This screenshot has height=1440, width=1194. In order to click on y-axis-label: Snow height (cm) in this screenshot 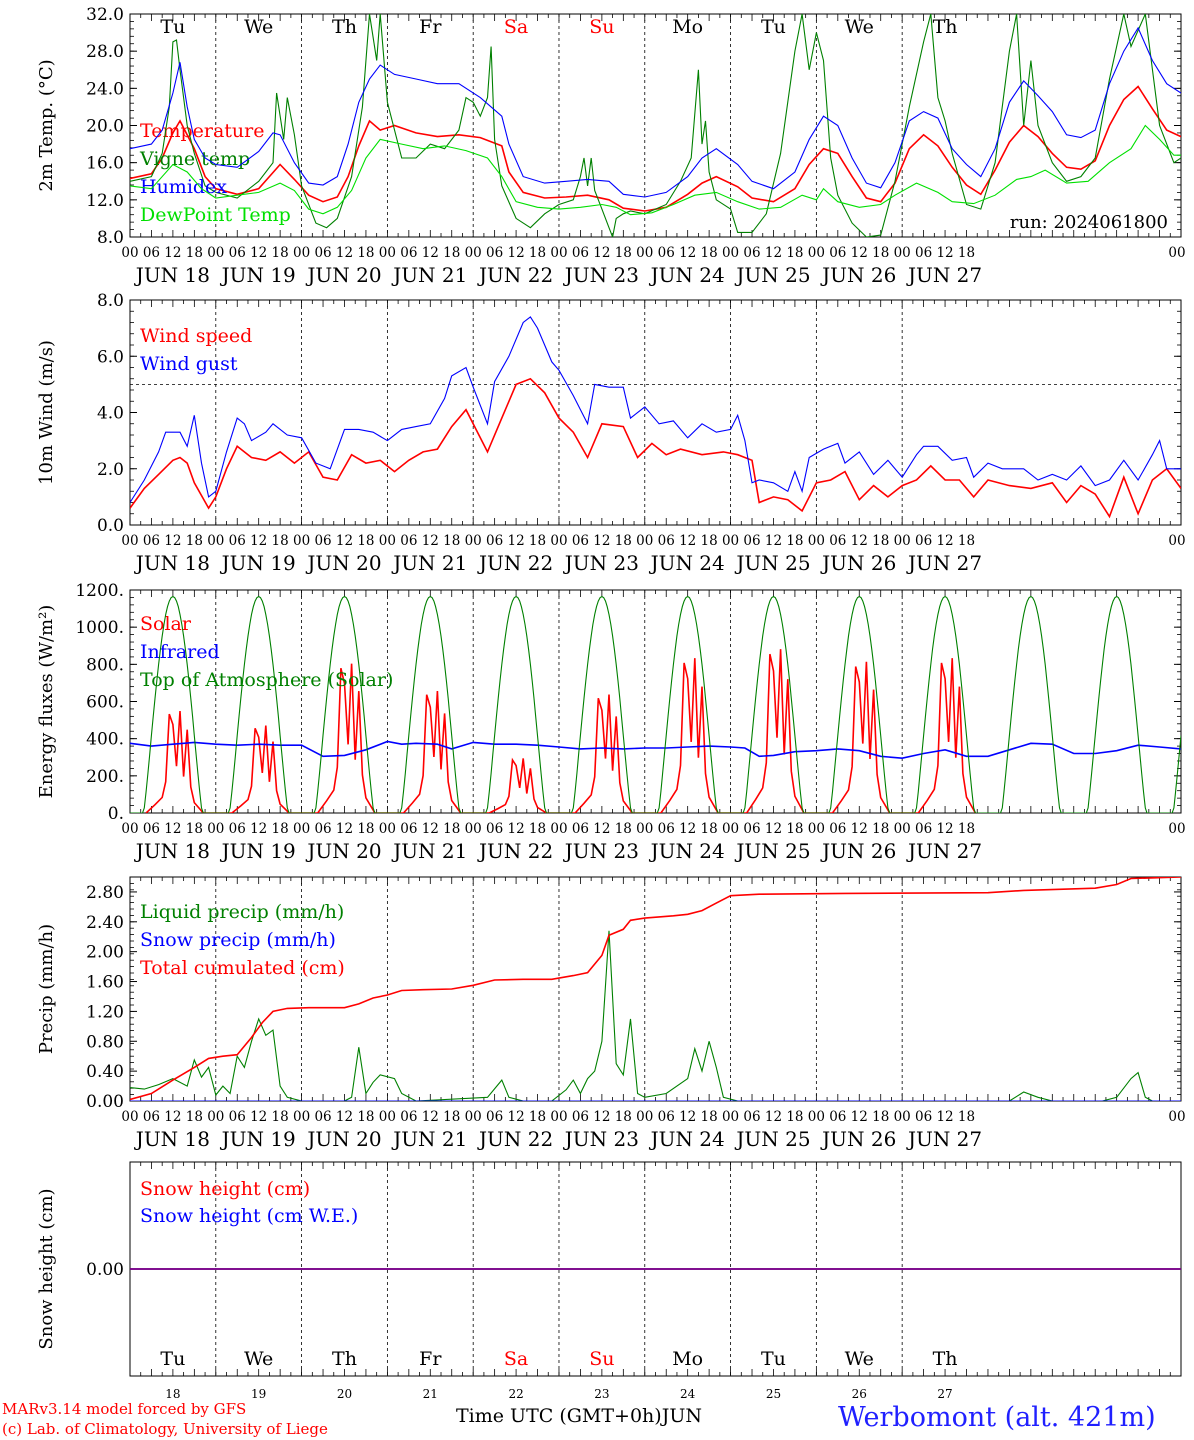, I will do `click(46, 1268)`.